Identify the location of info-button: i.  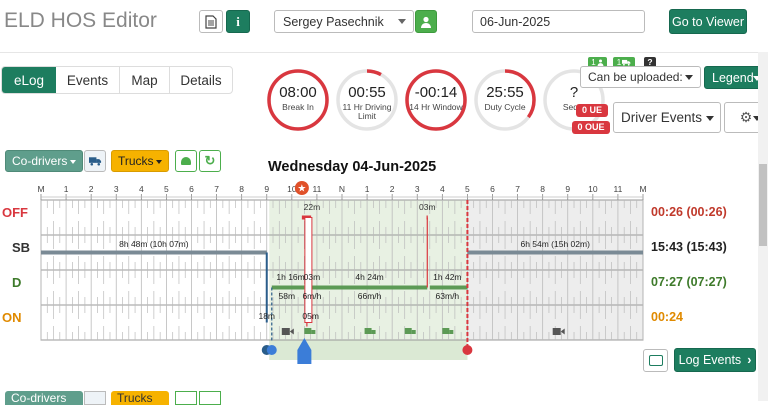
(238, 21).